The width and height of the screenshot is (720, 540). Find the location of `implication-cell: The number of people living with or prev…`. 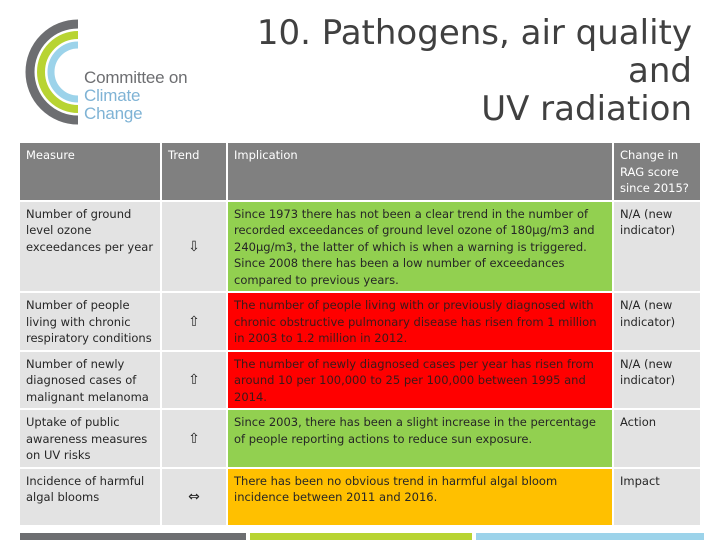

implication-cell: The number of people living with or prev… is located at coordinates (420, 321).